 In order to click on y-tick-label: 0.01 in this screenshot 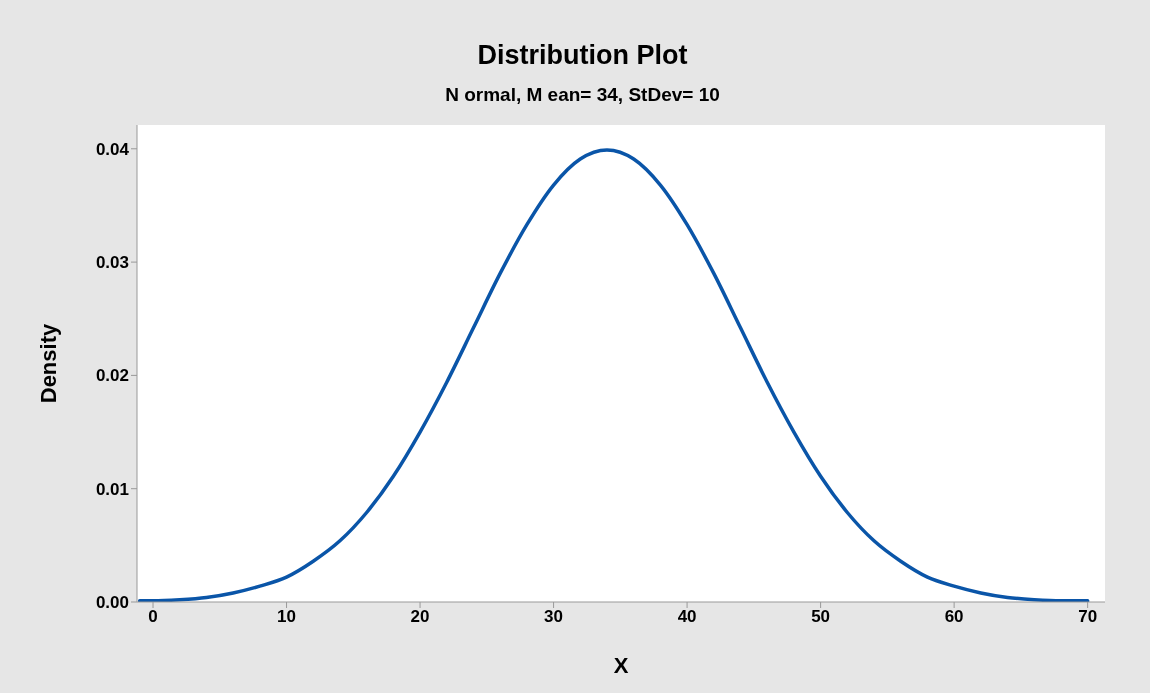, I will do `click(112, 489)`.